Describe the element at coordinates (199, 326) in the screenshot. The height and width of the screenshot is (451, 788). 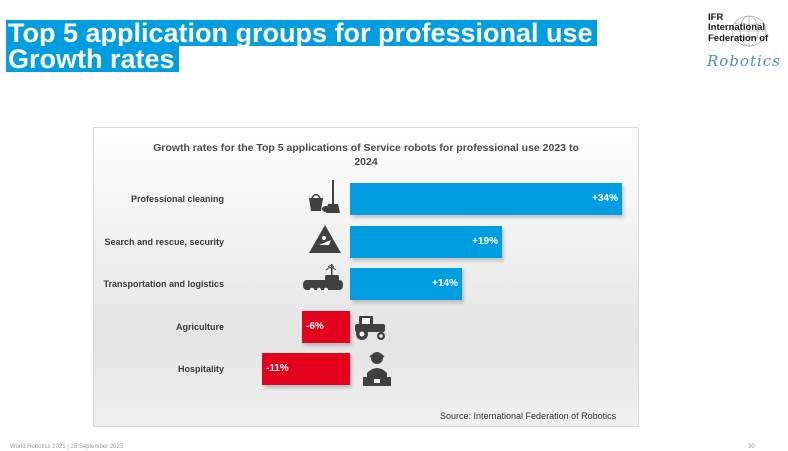
I see `category-label: Agriculture` at that location.